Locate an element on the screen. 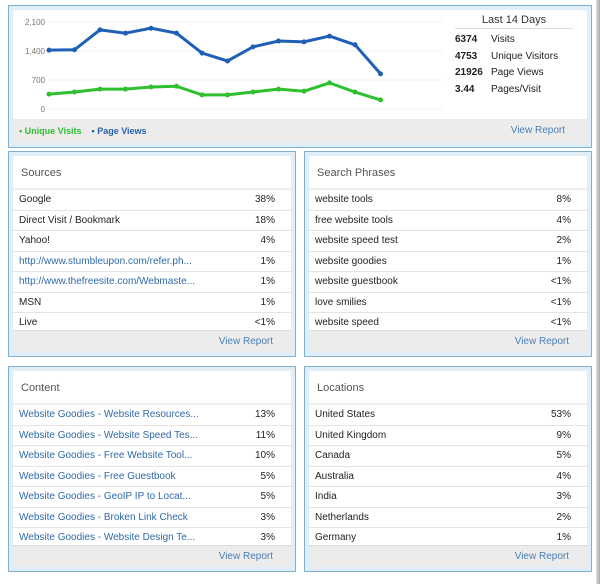 The image size is (600, 584). table-row: Yahoo! 4% is located at coordinates (152, 241).